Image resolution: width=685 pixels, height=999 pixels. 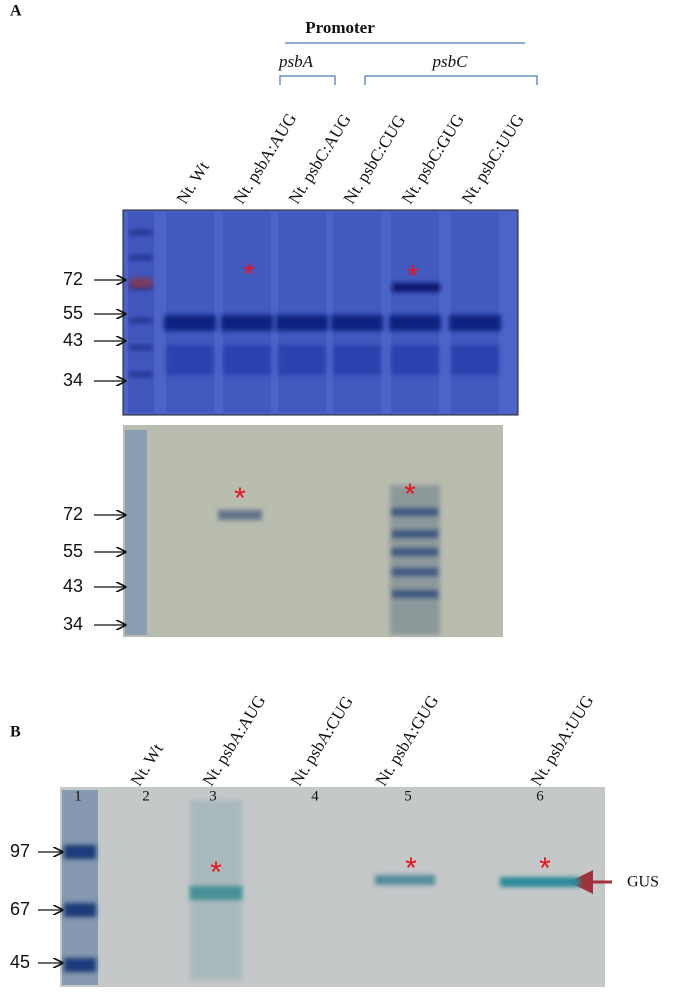 What do you see at coordinates (340, 27) in the screenshot?
I see `promoter-label: Promoter` at bounding box center [340, 27].